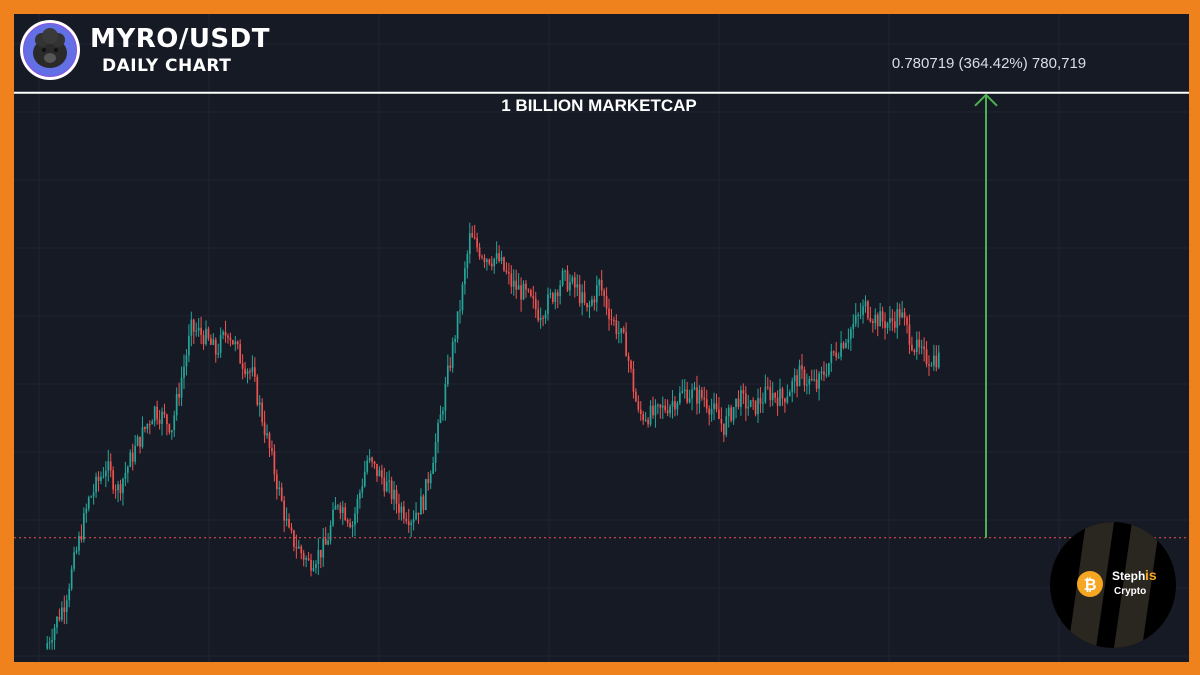 The image size is (1200, 675). I want to click on brand-logo: ₿ Steph is Crypto, so click(1113, 585).